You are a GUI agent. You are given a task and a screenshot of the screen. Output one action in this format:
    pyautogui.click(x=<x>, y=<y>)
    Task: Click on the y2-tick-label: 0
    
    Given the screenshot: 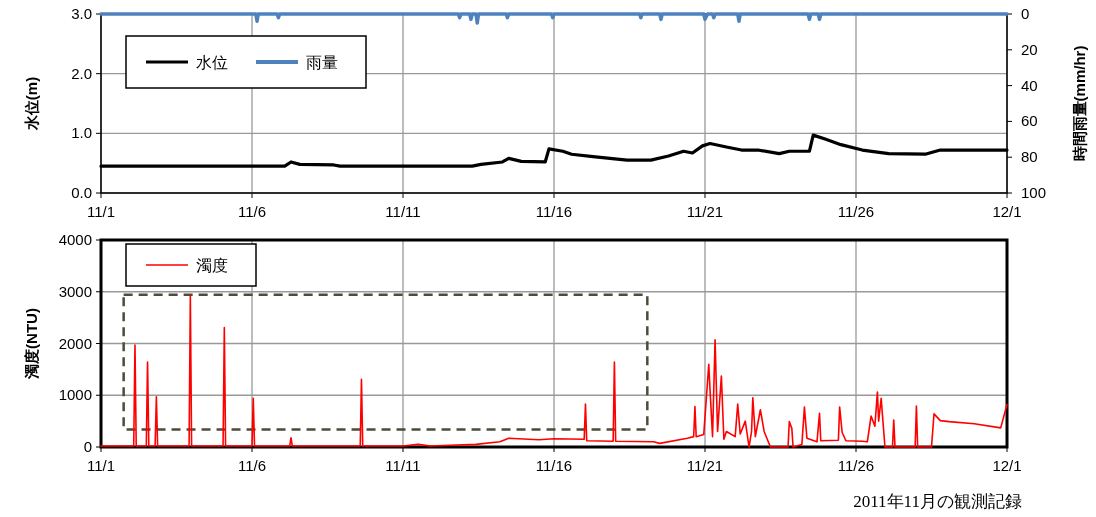 What is the action you would take?
    pyautogui.click(x=1025, y=13)
    